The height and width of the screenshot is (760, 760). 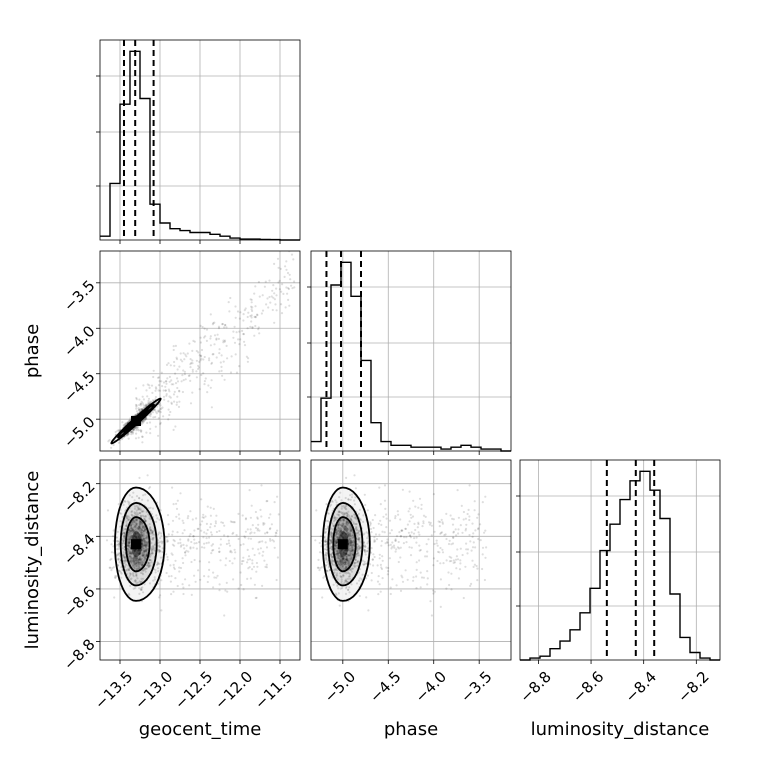 I want to click on density-group, so click(x=139, y=544).